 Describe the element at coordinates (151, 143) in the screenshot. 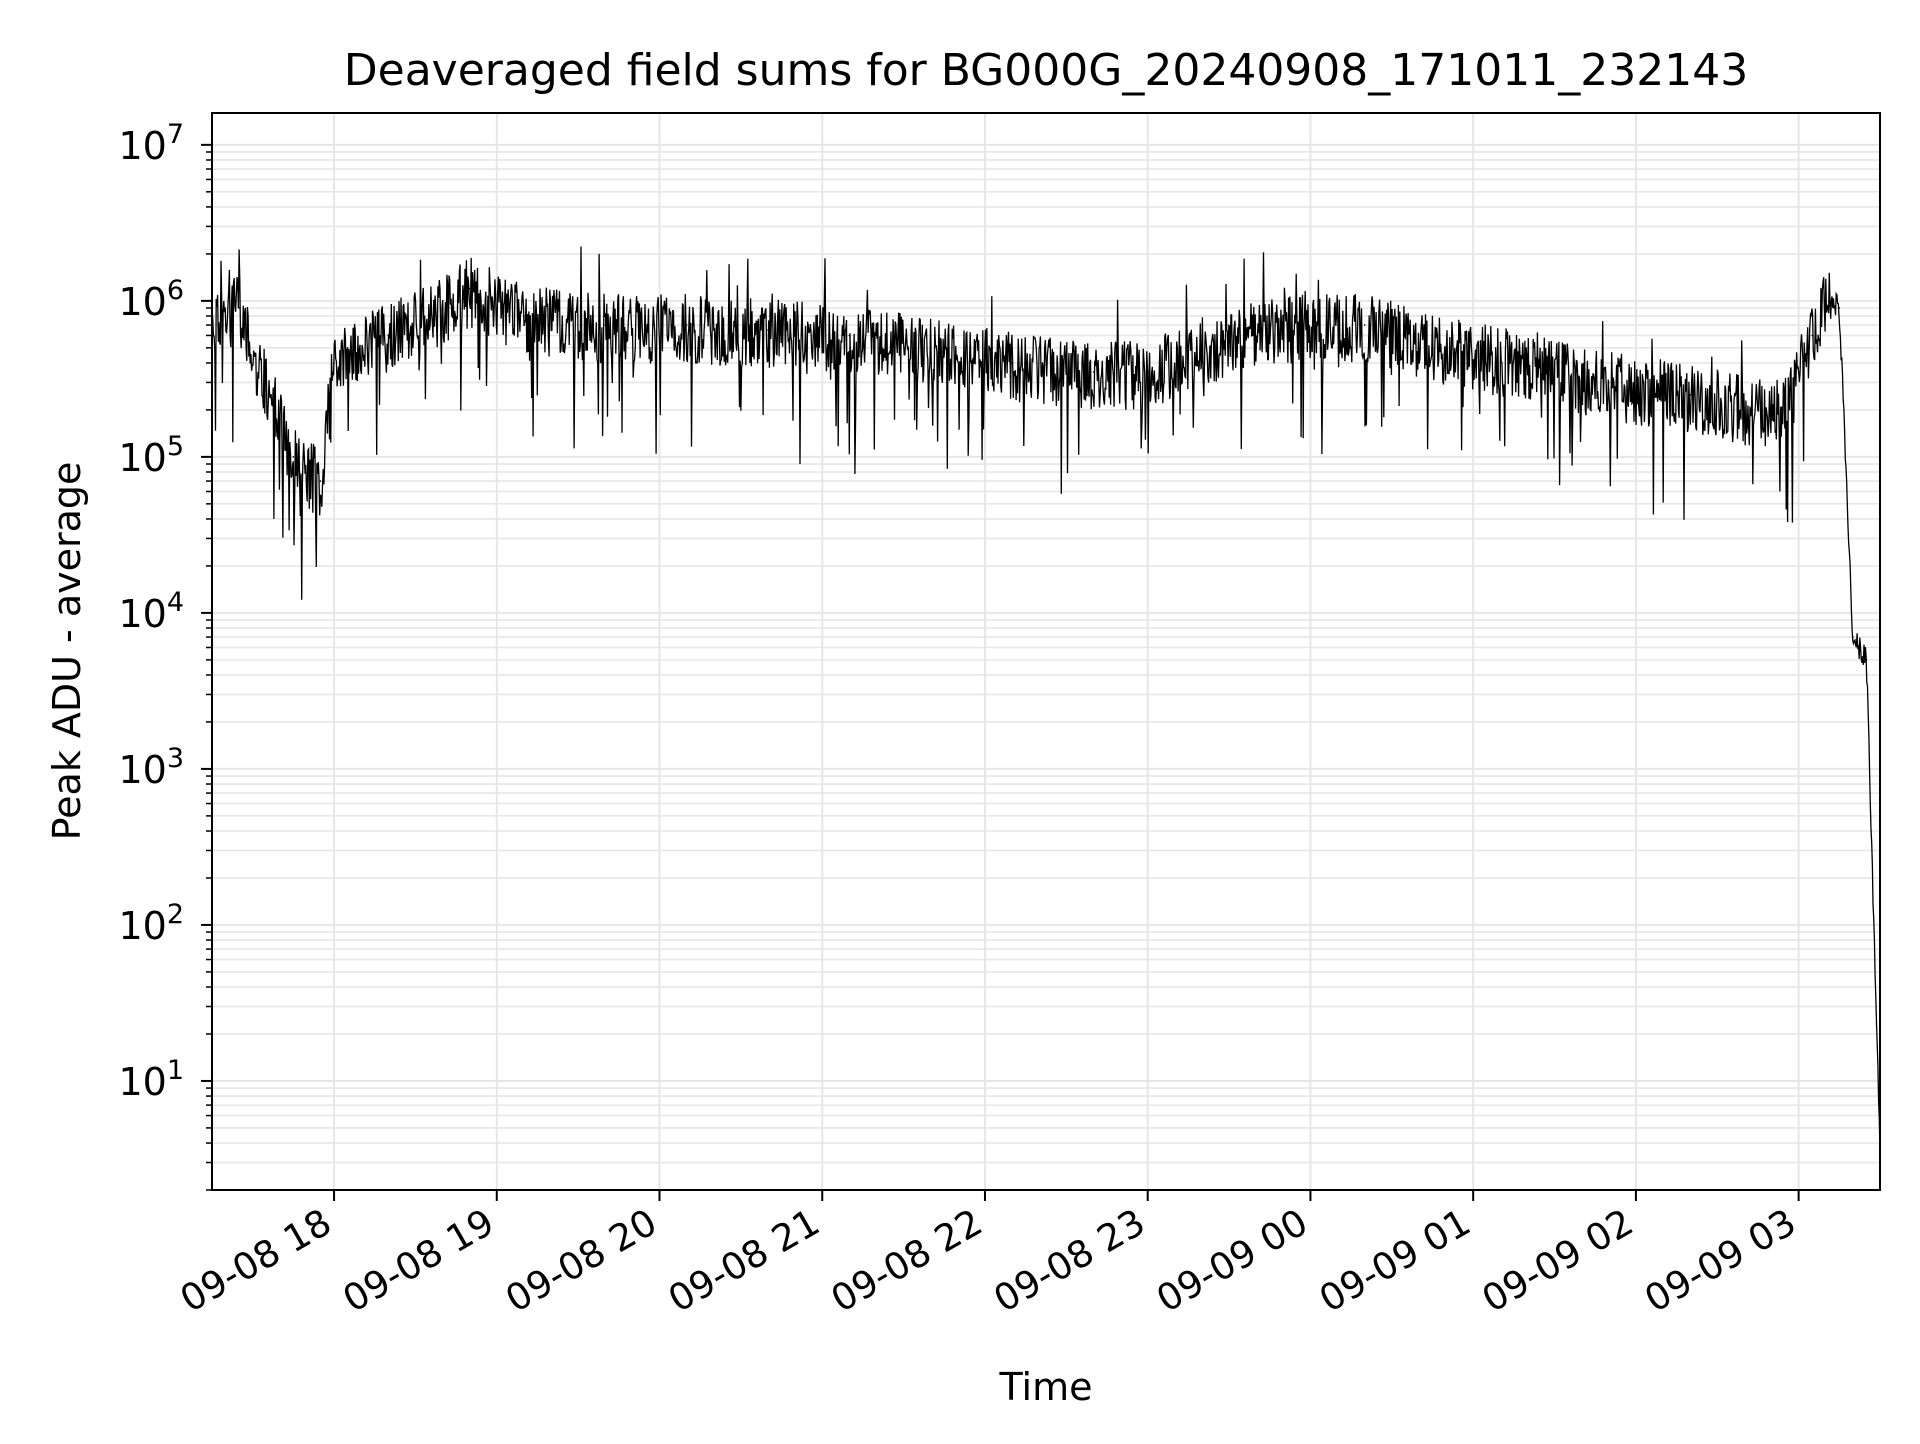

I see `y-tick-label: 107` at that location.